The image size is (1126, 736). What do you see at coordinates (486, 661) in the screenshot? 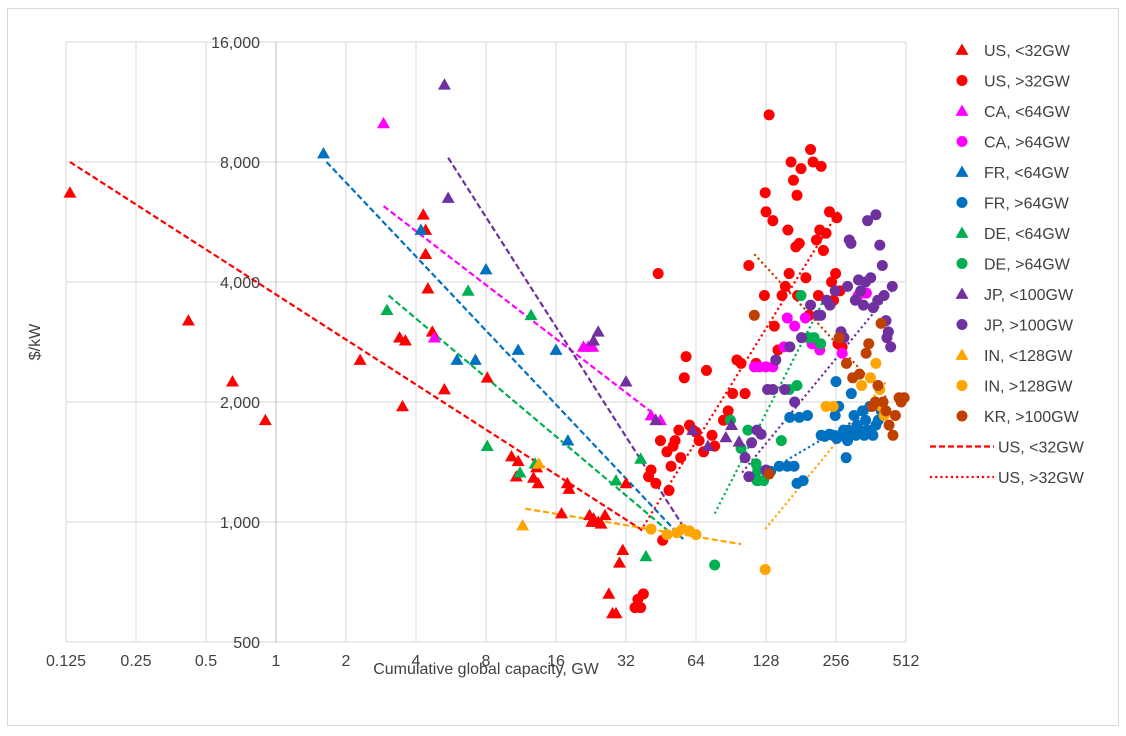
I see `x-tick-label: 8` at bounding box center [486, 661].